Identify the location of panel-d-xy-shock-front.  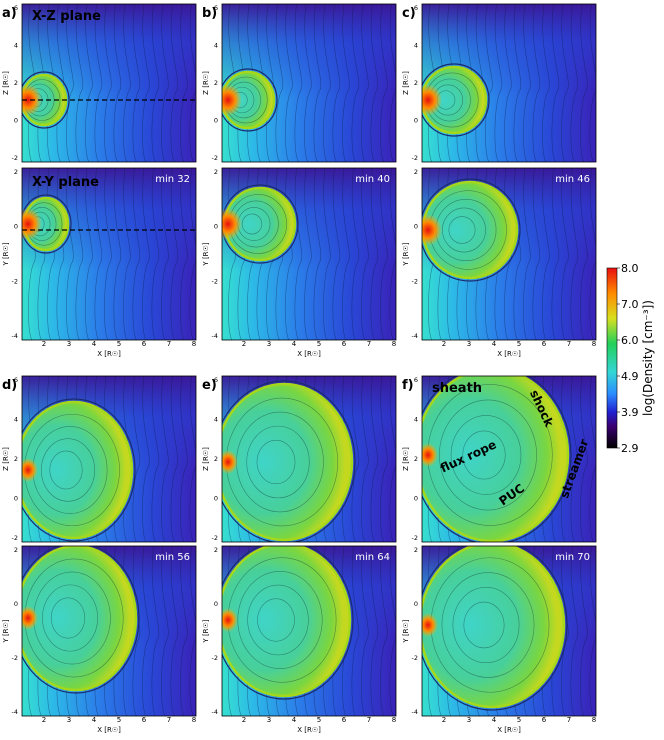
(81, 620).